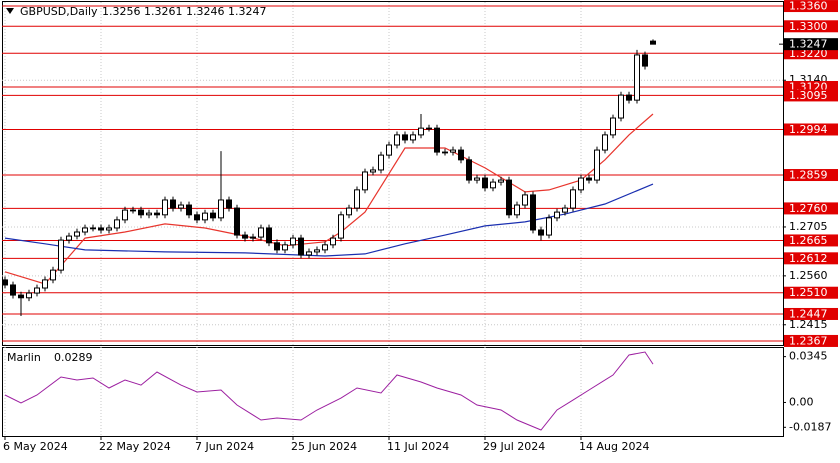  I want to click on header-low: 1.3246, so click(205, 11).